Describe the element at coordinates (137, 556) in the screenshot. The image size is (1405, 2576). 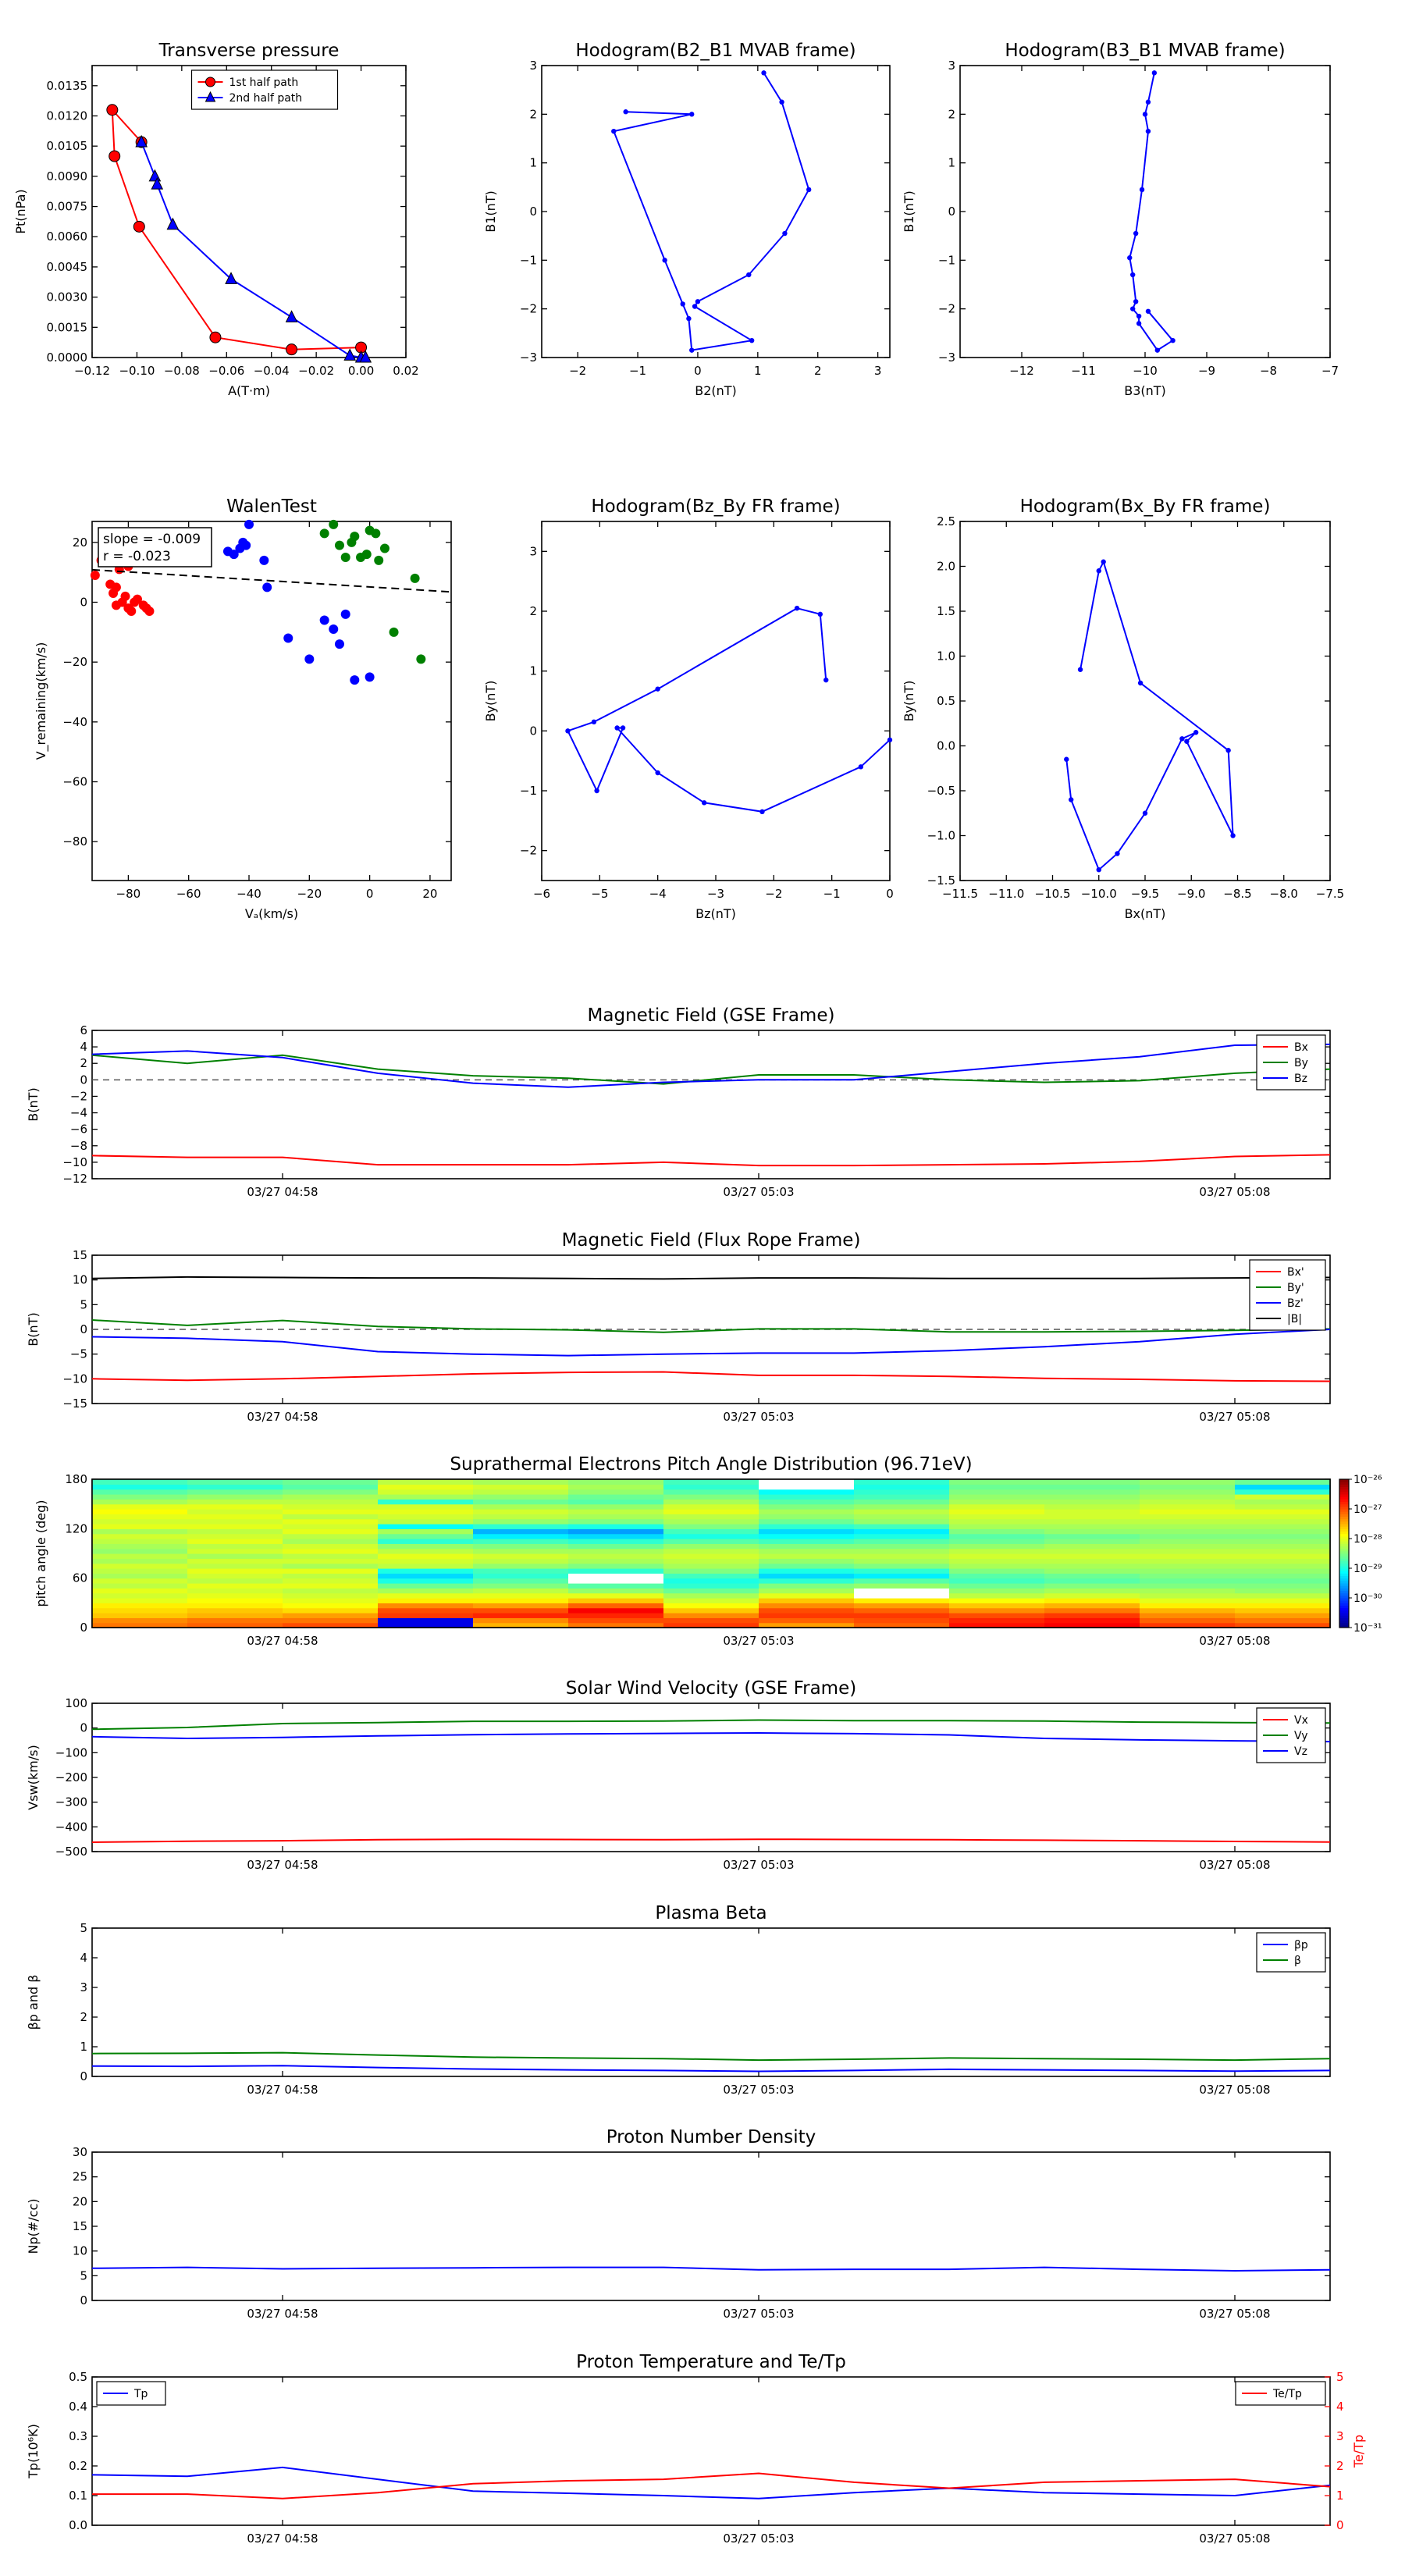
I see `annotation-r: r = -0.023` at that location.